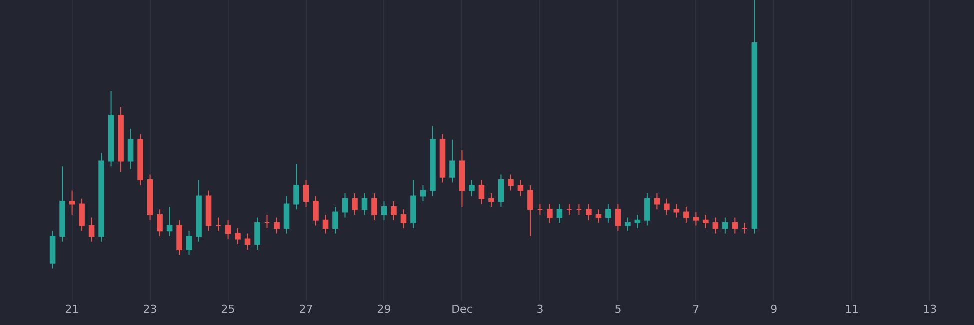  What do you see at coordinates (774, 309) in the screenshot?
I see `x-tick-label: 9` at bounding box center [774, 309].